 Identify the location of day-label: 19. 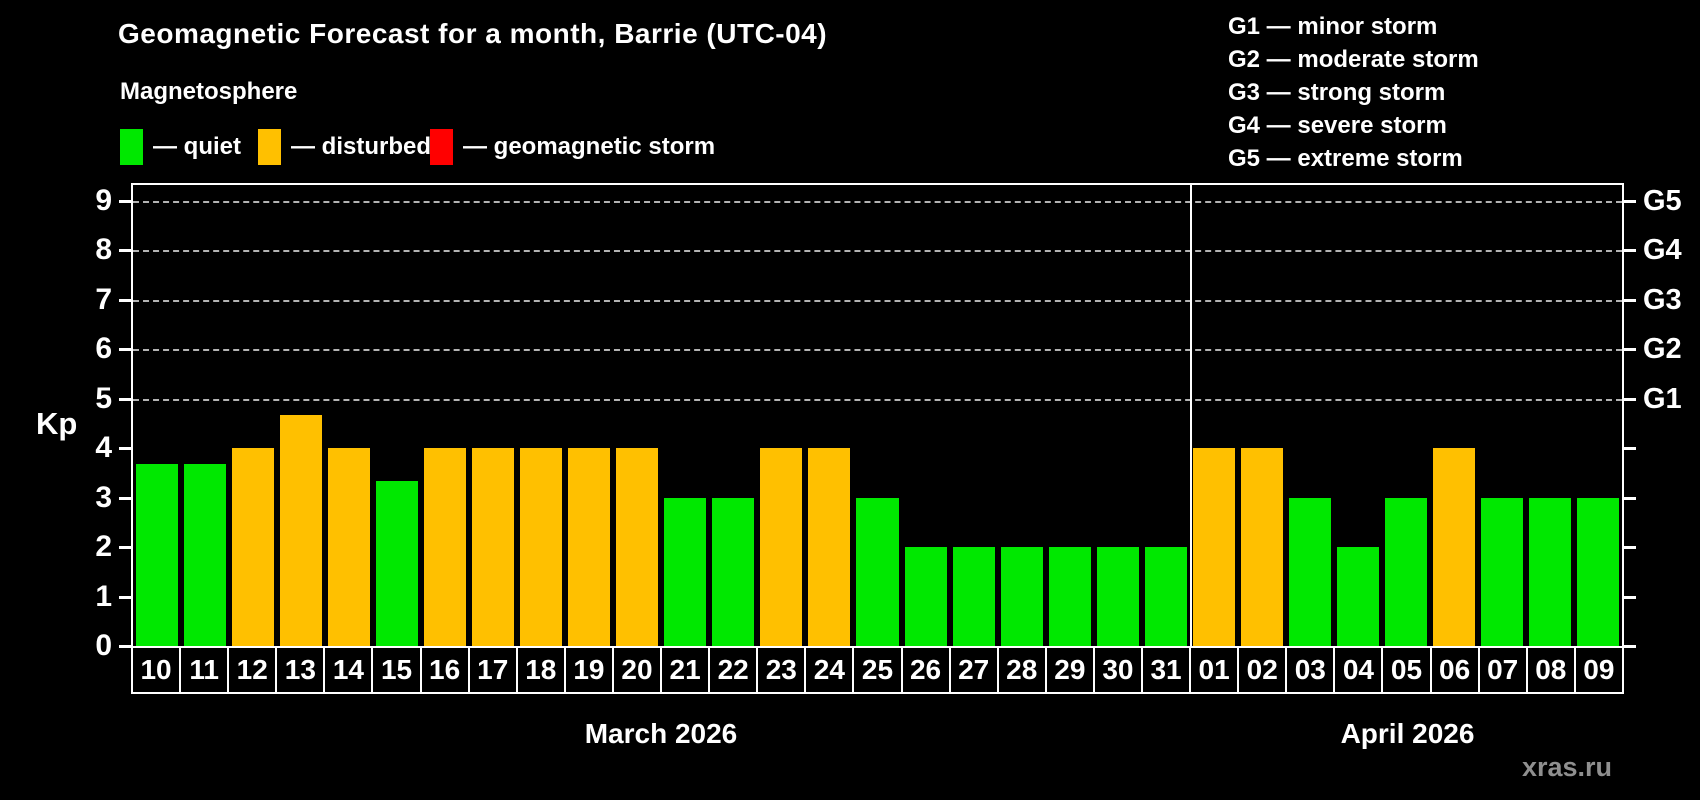
(588, 670).